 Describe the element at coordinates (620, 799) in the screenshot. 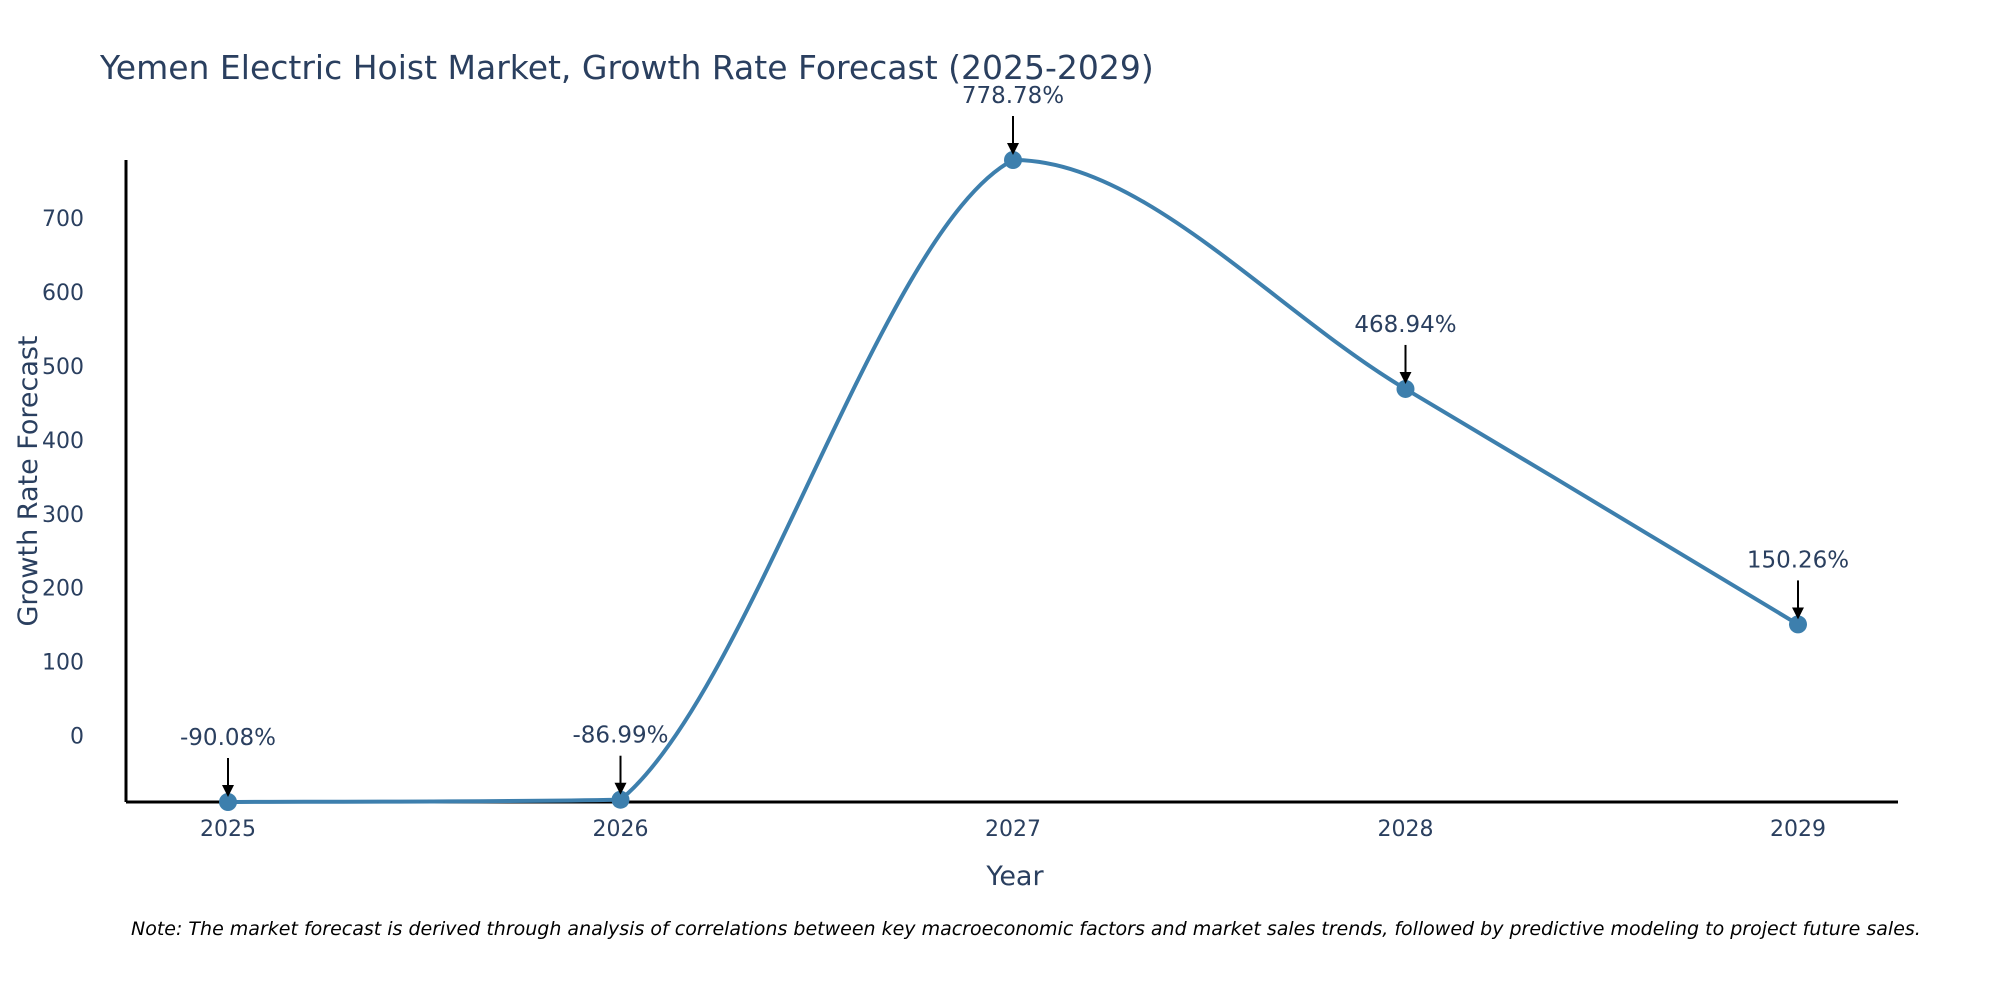

I see `data-point-2026` at that location.